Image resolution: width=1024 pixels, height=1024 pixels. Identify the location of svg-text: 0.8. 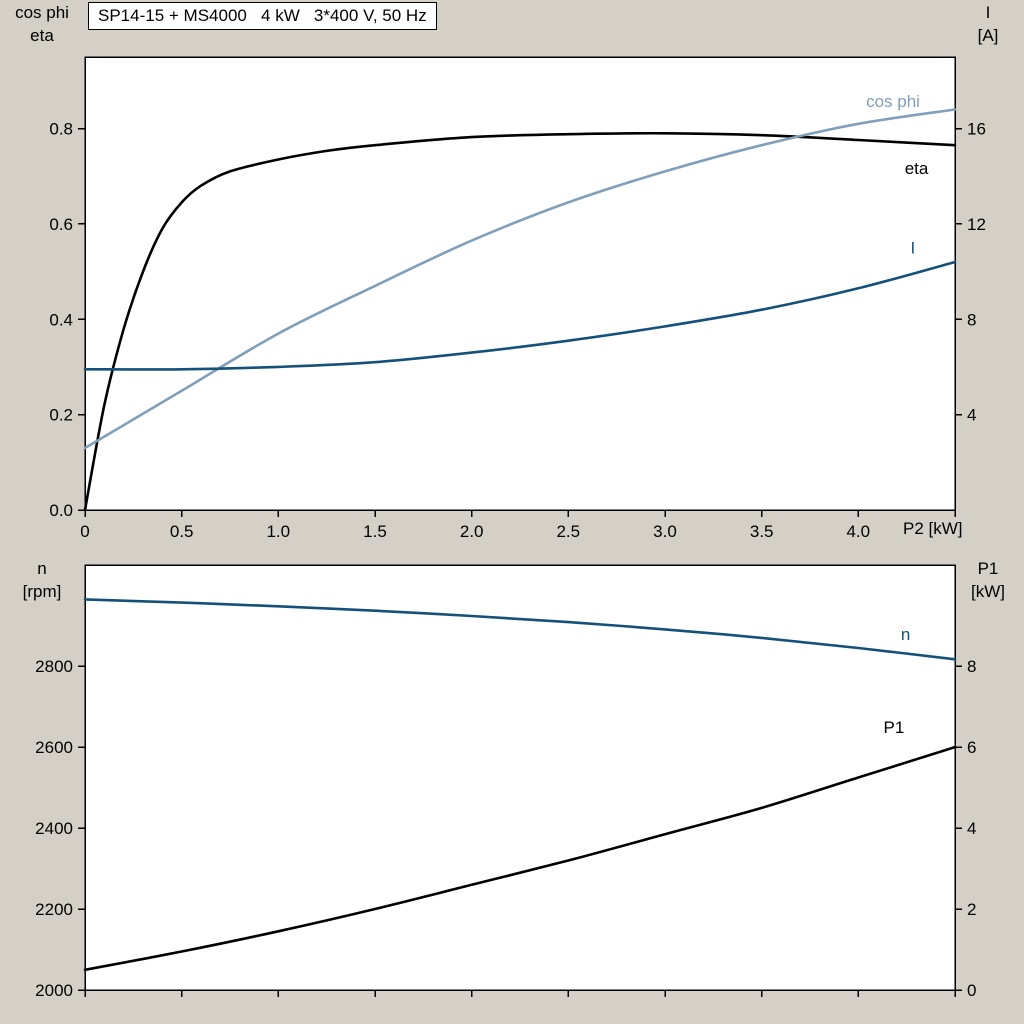
(61, 129).